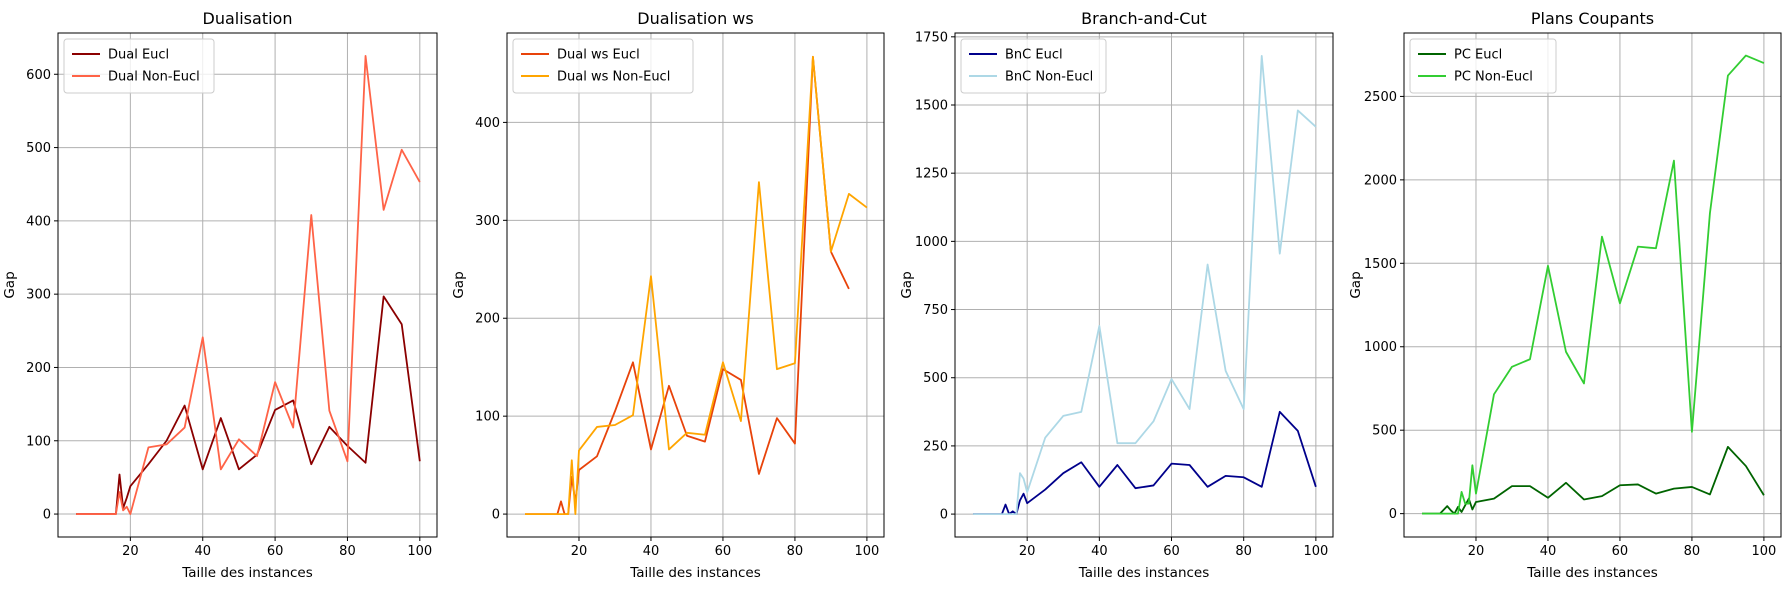 The image size is (1789, 590). What do you see at coordinates (1380, 180) in the screenshot?
I see `y-tick-label: 2000` at bounding box center [1380, 180].